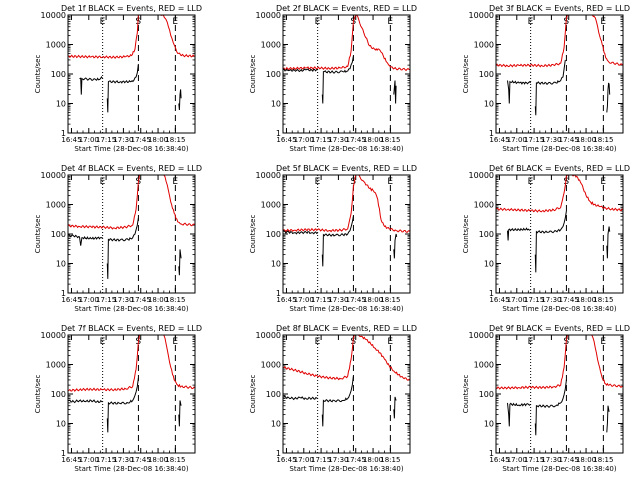  What do you see at coordinates (253, 394) in the screenshot?
I see `y-axis-label: Counts/sec` at bounding box center [253, 394].